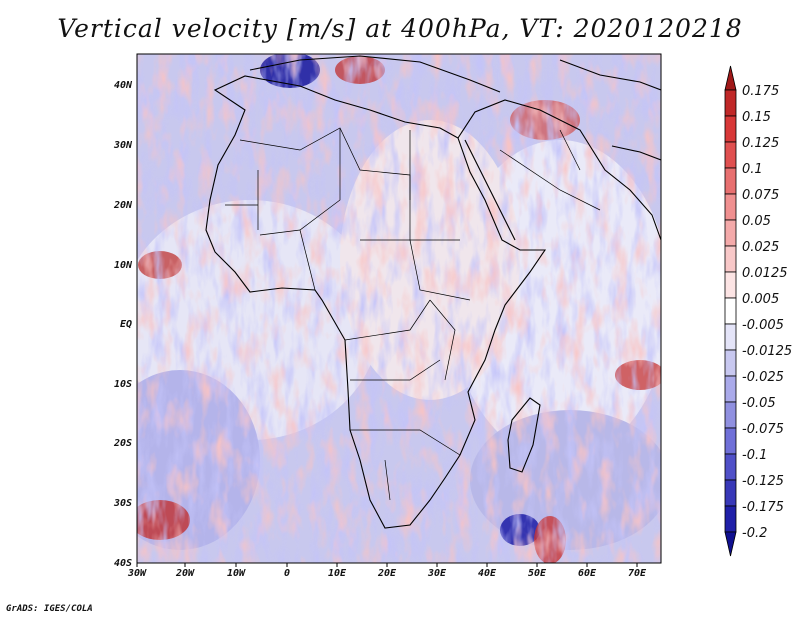  Describe the element at coordinates (763, 325) in the screenshot. I see `colorbar-label: -0.005` at that location.